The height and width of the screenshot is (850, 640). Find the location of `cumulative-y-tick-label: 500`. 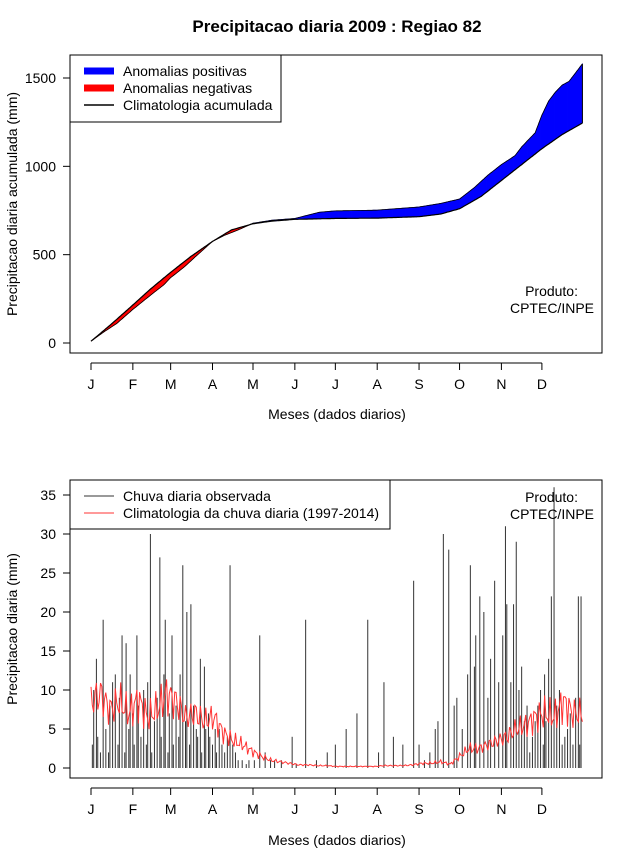

cumulative-y-tick-label: 500 is located at coordinates (45, 255).